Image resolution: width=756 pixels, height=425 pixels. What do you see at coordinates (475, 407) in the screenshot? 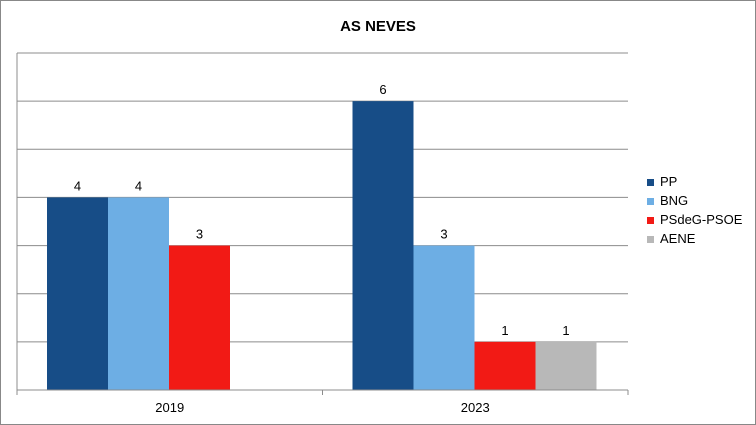
I see `x-tick-label: 2023` at bounding box center [475, 407].